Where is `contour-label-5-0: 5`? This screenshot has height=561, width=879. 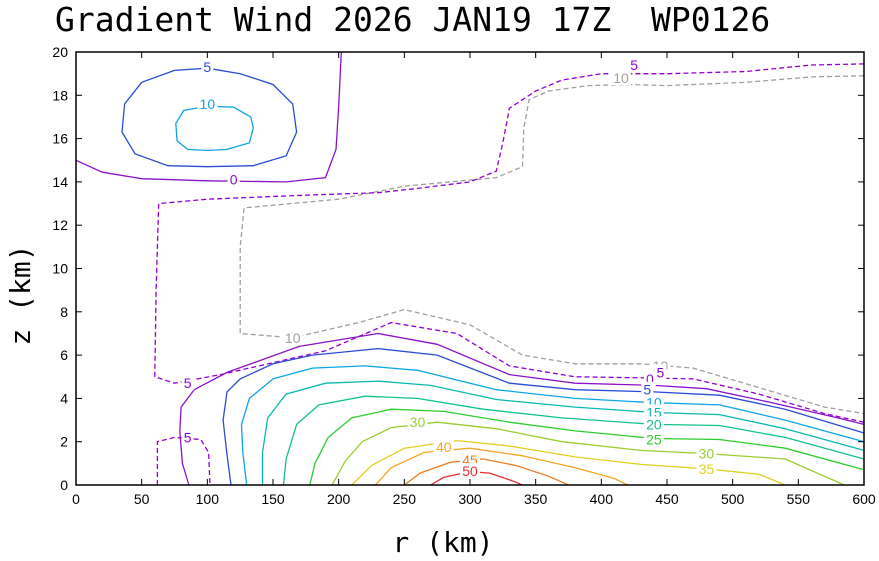 contour-label-5-0: 5 is located at coordinates (207, 67).